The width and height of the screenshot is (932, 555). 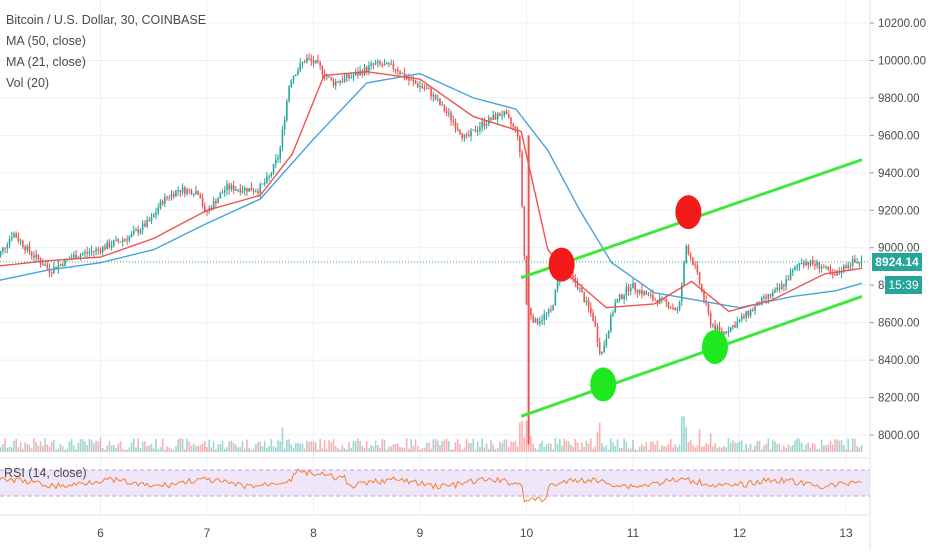 I want to click on rsi-legend: RSI (14, close), so click(x=45, y=473).